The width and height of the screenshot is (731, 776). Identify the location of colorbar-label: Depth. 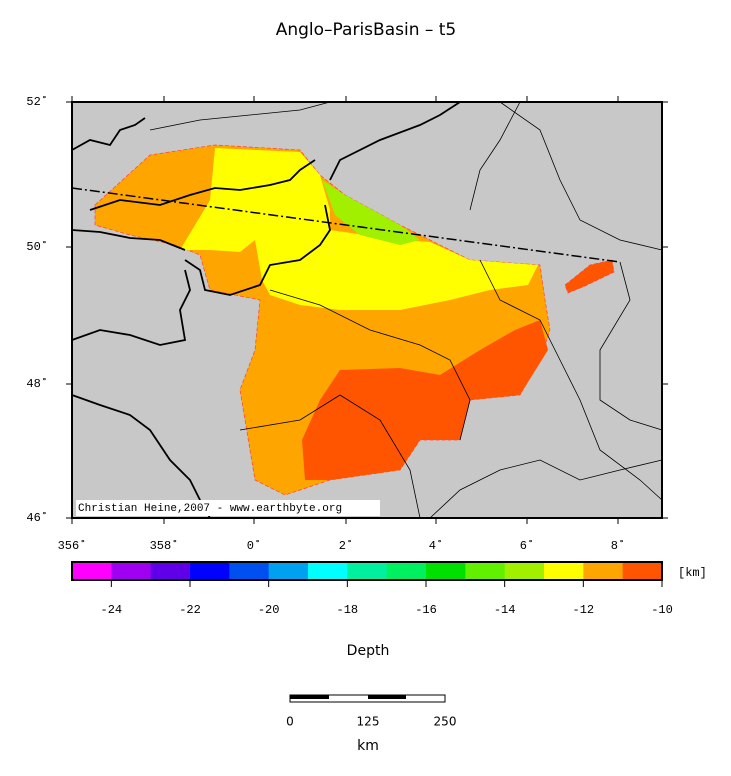
(368, 651).